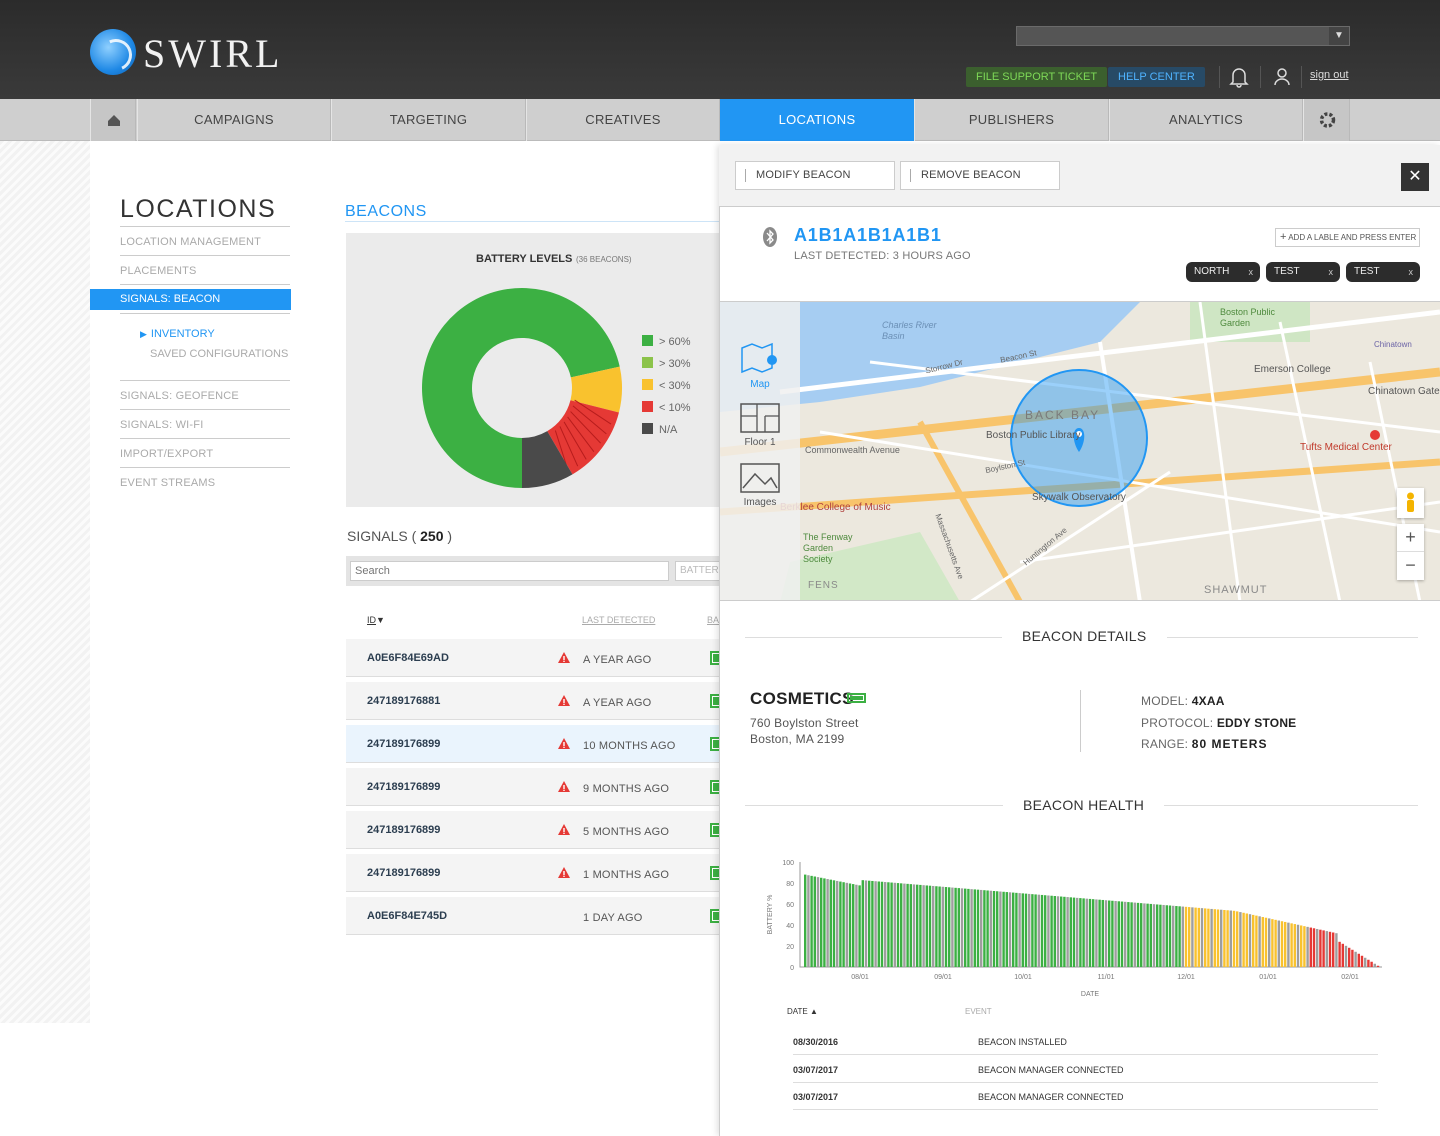 The image size is (1440, 1136). Describe the element at coordinates (1183, 36) in the screenshot. I see `account-select: ▼` at that location.